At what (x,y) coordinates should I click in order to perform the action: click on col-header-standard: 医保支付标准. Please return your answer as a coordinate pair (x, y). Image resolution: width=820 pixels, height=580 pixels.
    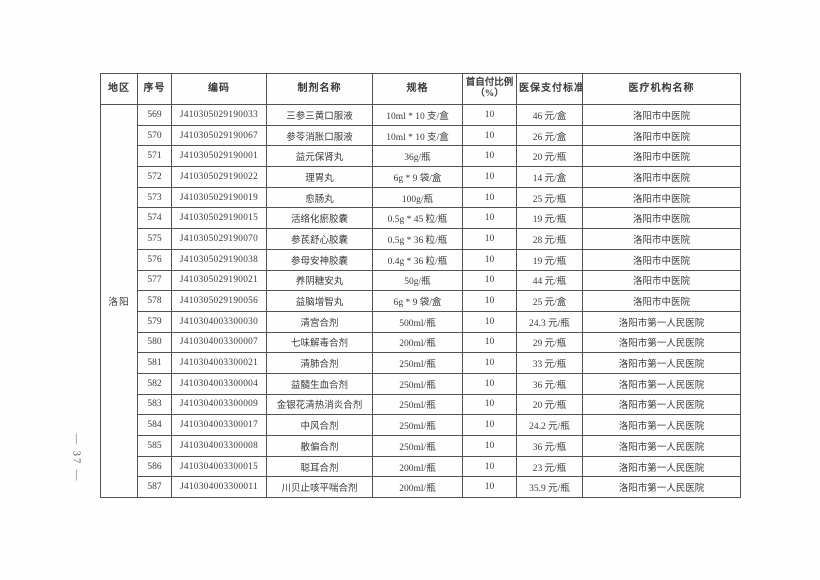
    Looking at the image, I should click on (549, 89).